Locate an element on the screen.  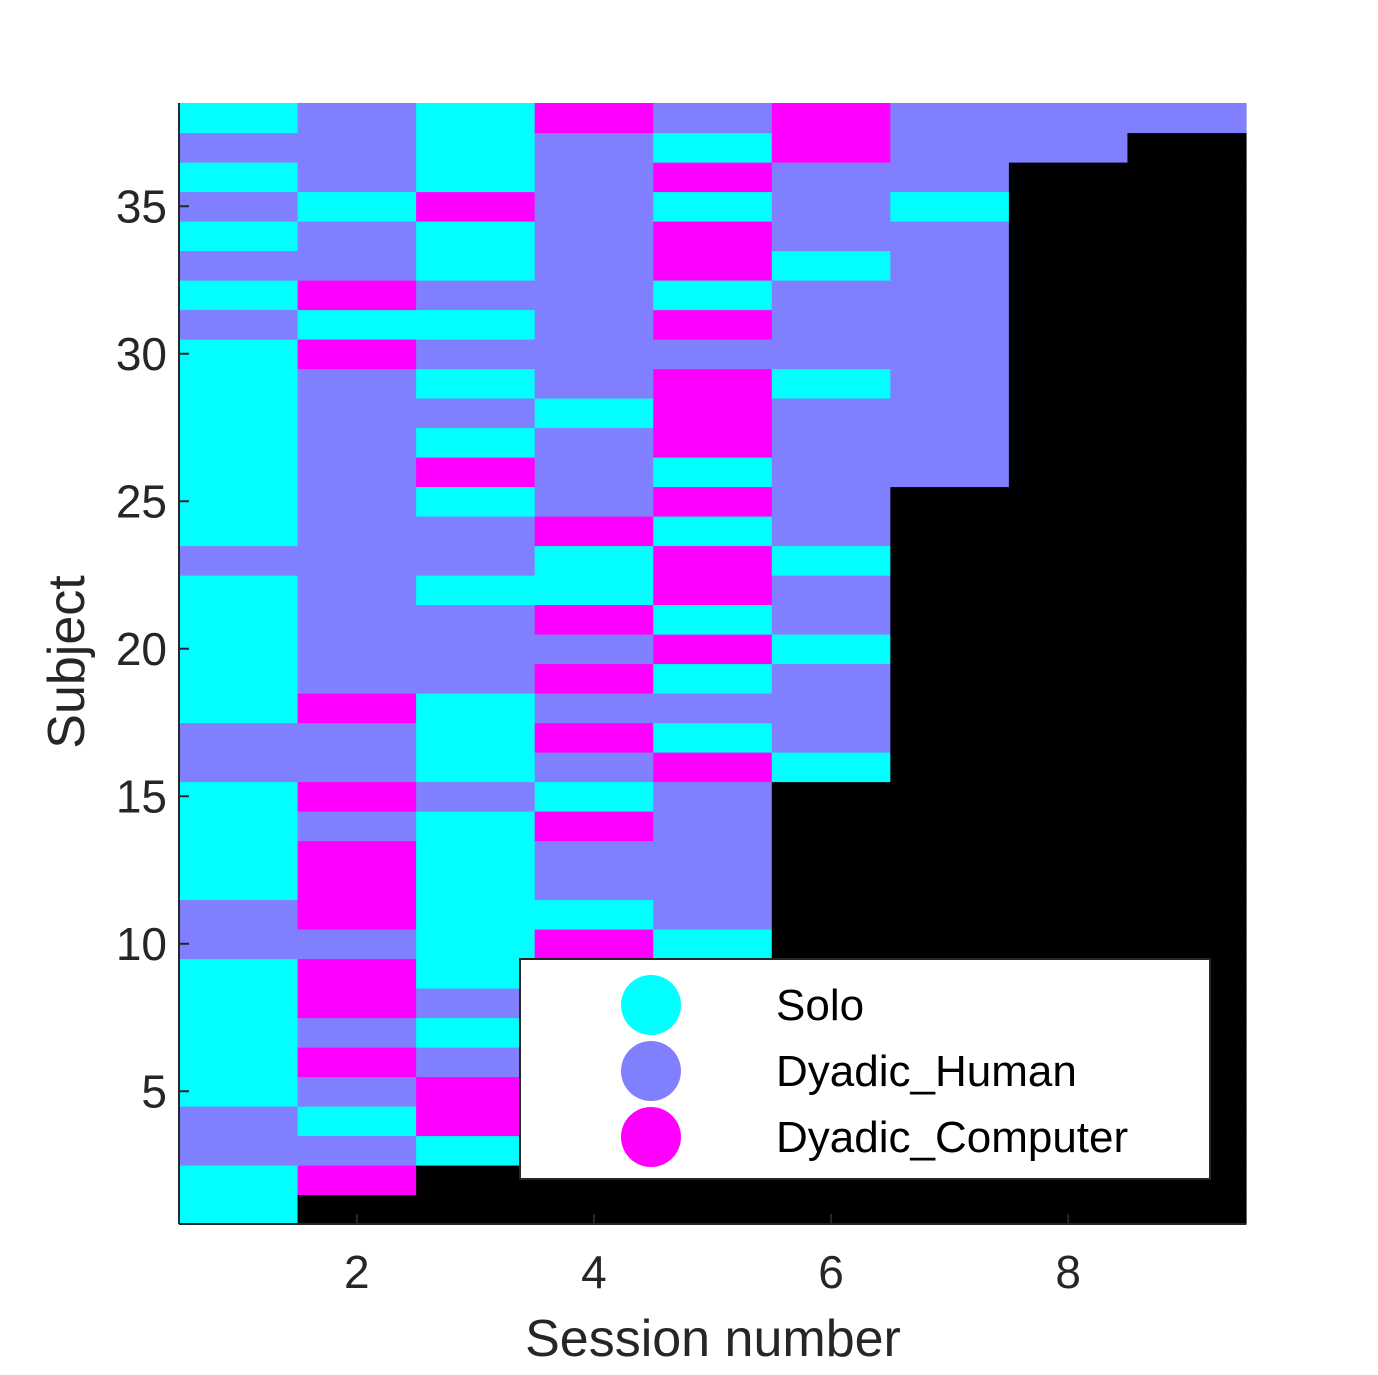
heatmap-cell-s11-session1 is located at coordinates (239, 914).